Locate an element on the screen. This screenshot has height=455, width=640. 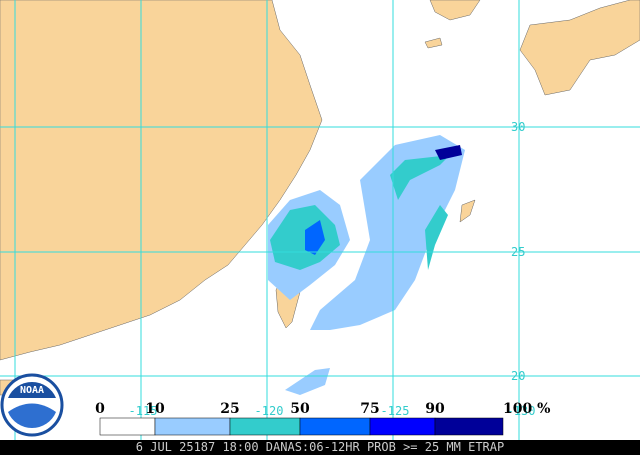
legend-label: 75 is located at coordinates (369, 409).